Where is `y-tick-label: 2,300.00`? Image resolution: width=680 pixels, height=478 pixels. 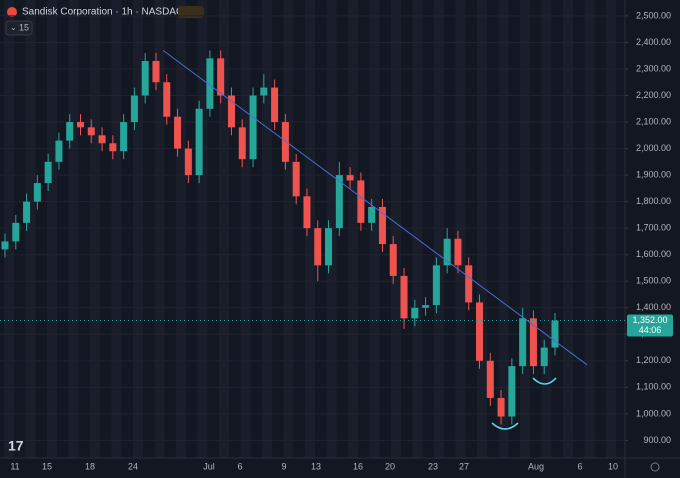
y-tick-label: 2,300.00 is located at coordinates (653, 68).